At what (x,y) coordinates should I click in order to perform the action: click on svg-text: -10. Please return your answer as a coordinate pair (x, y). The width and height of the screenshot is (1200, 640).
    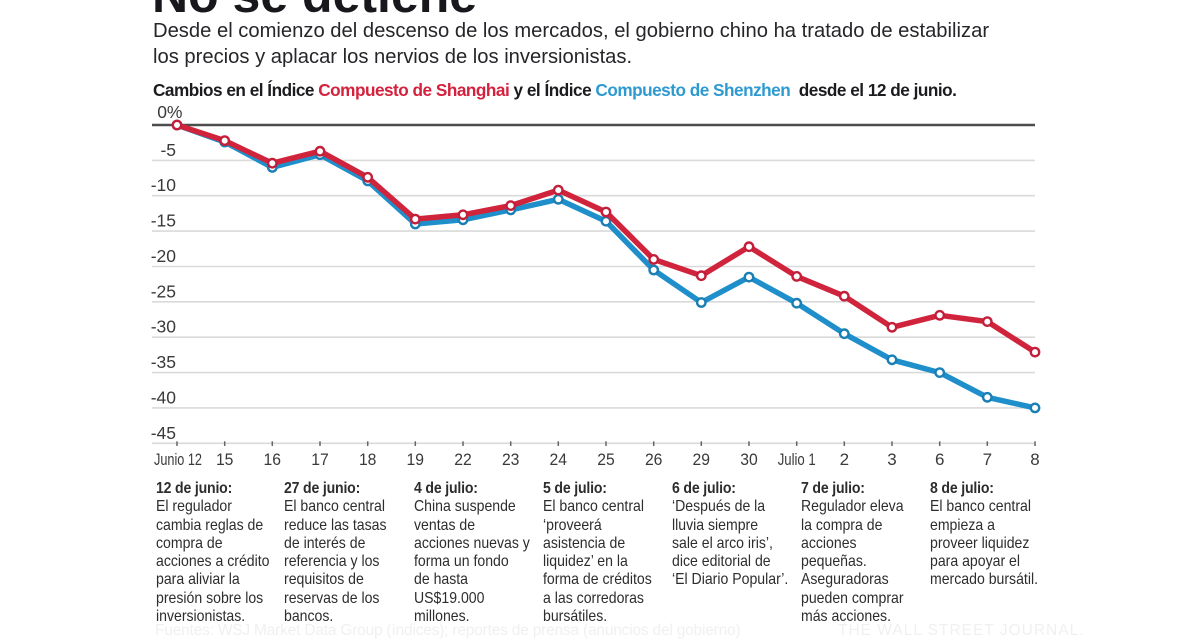
    Looking at the image, I should click on (164, 185).